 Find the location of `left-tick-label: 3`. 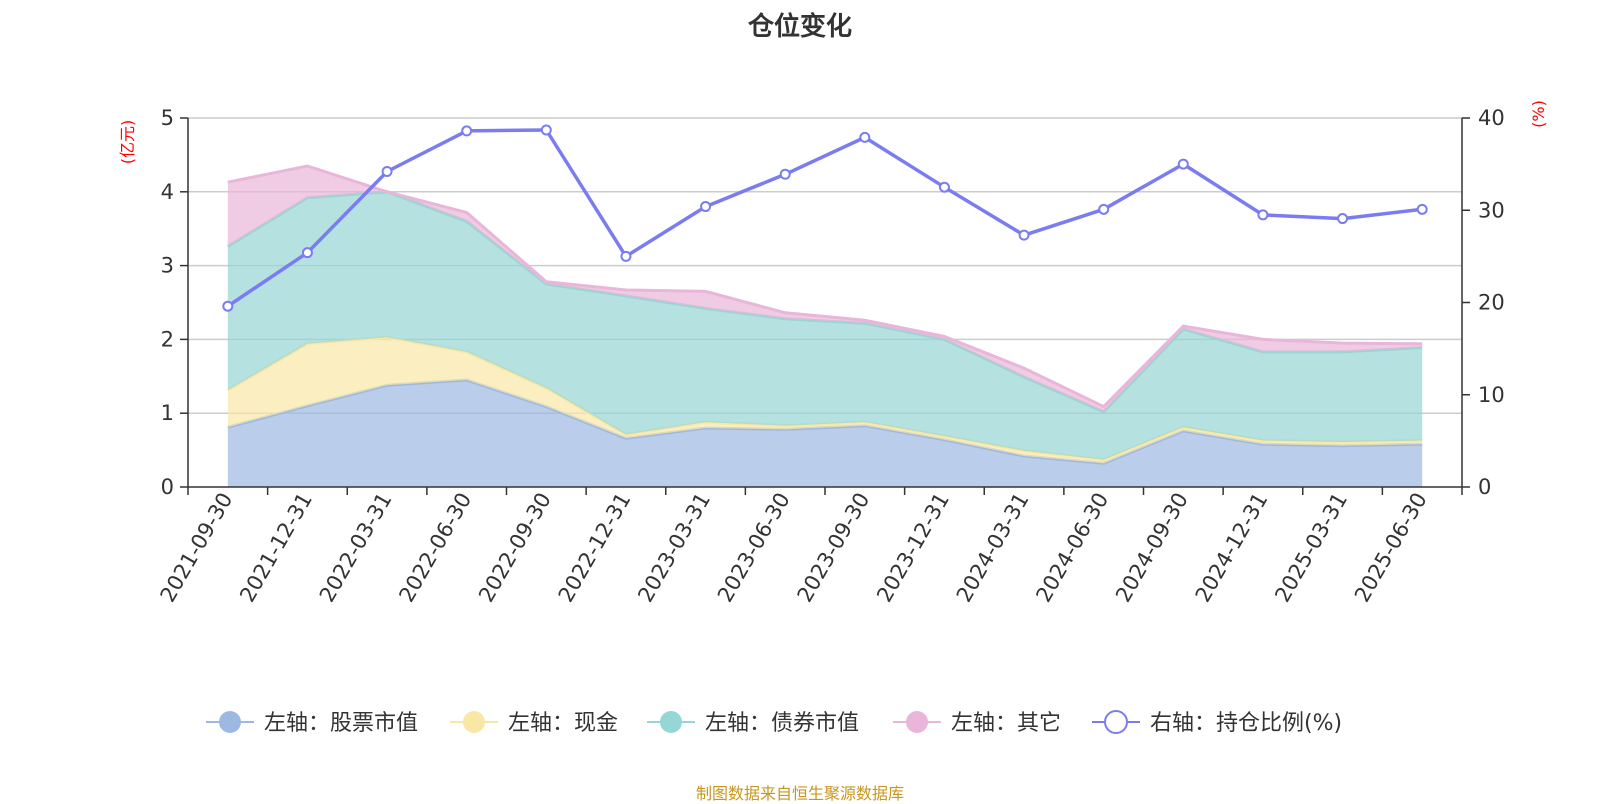

left-tick-label: 3 is located at coordinates (167, 266).